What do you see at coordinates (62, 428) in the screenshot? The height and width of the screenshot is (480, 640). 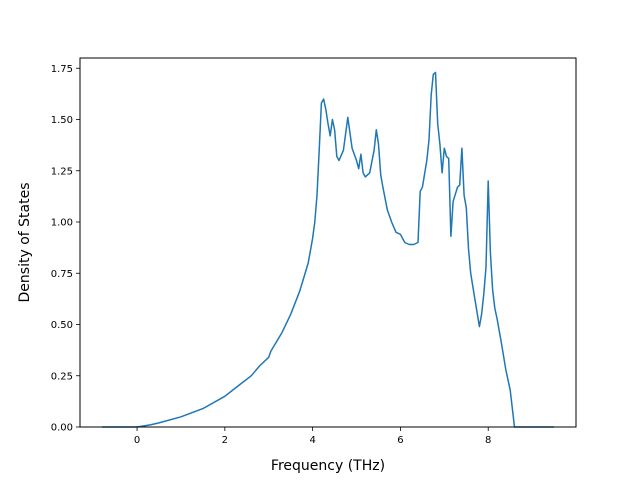 I see `y-tick-label: 0.00` at bounding box center [62, 428].